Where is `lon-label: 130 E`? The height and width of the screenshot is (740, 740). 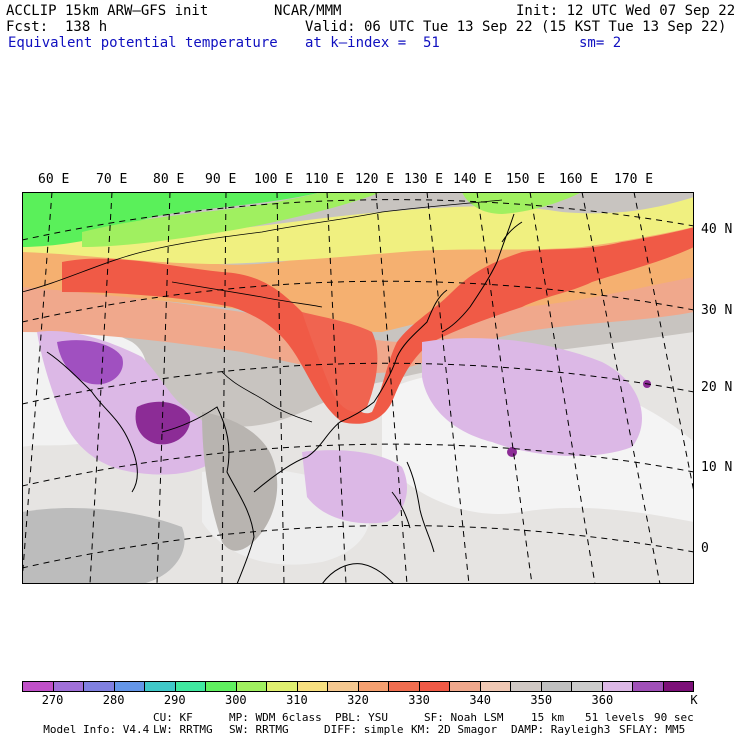 lon-label: 130 E is located at coordinates (424, 179).